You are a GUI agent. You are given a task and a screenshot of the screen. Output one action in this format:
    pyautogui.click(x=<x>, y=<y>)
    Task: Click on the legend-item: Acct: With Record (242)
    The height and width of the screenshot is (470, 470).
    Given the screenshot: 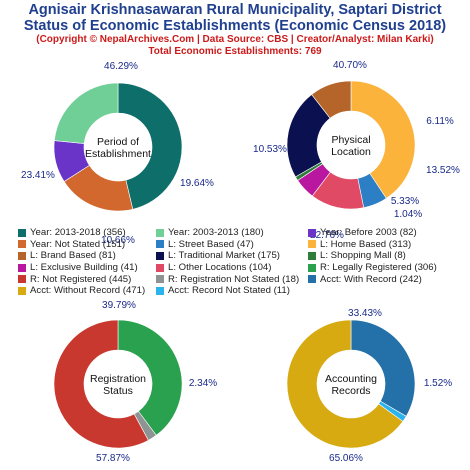 What is the action you would take?
    pyautogui.click(x=388, y=279)
    